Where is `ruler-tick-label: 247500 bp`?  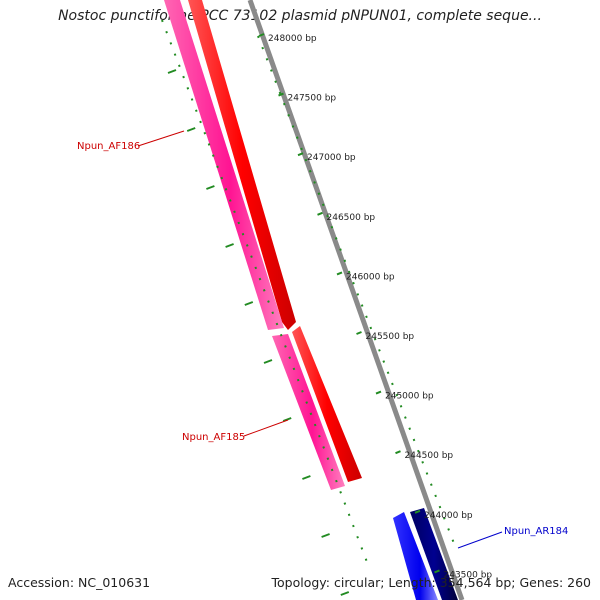 ruler-tick-label: 247500 bp is located at coordinates (312, 99).